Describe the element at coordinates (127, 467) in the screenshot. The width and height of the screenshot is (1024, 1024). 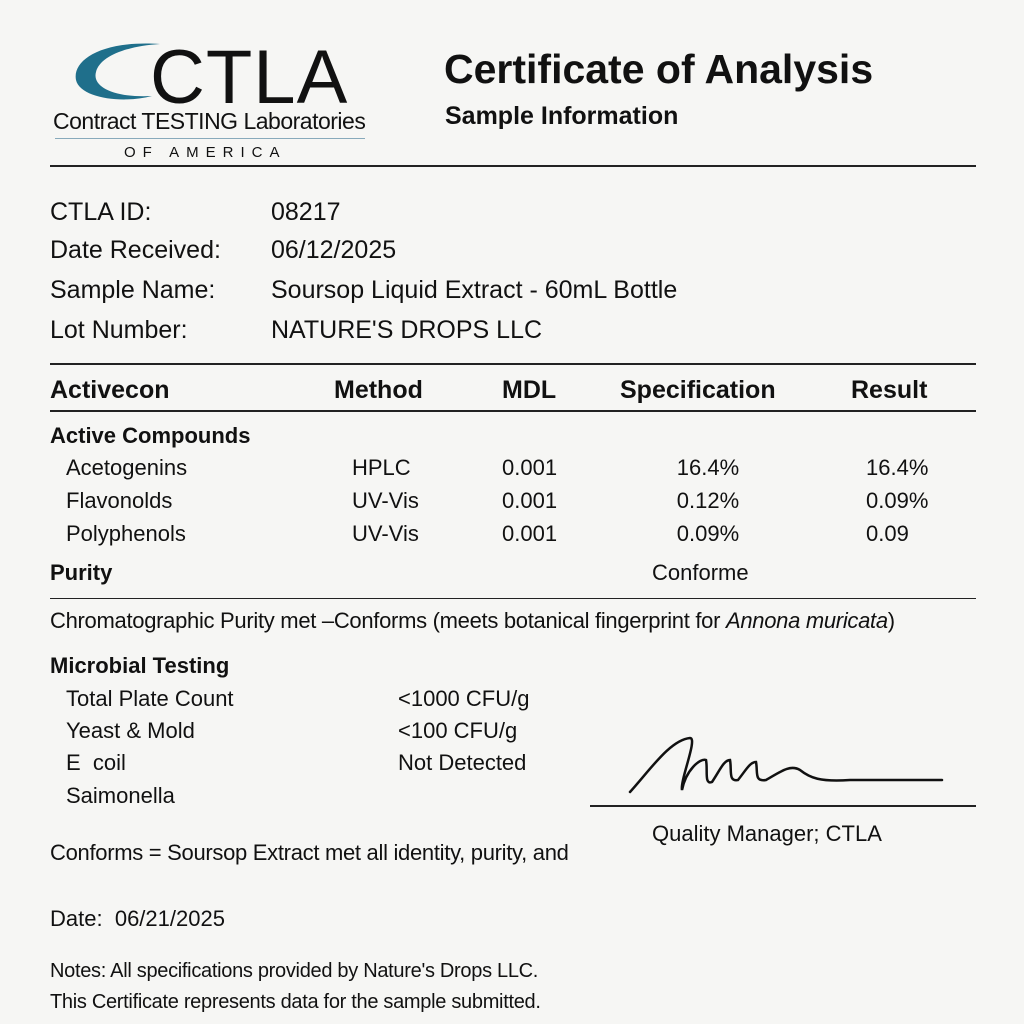
I see `cell: Acetogenins` at that location.